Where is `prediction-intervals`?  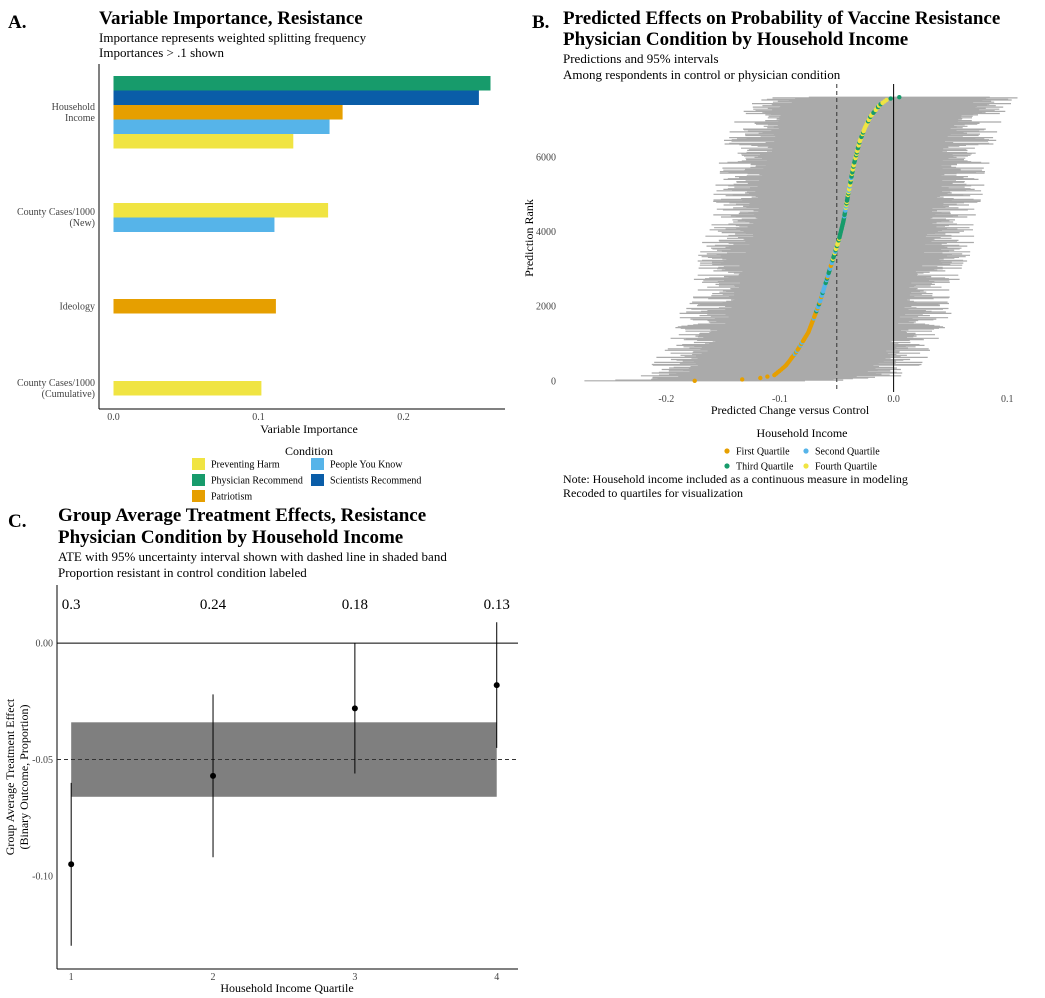 prediction-intervals is located at coordinates (801, 239).